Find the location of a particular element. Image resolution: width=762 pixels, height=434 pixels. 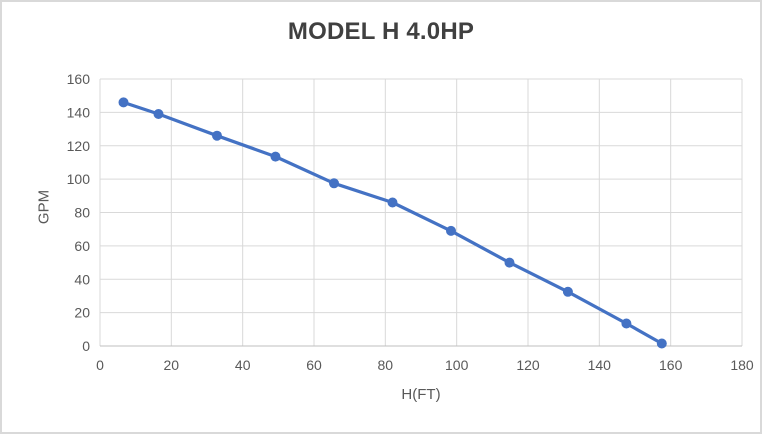

x-tick-label: 80 is located at coordinates (386, 365).